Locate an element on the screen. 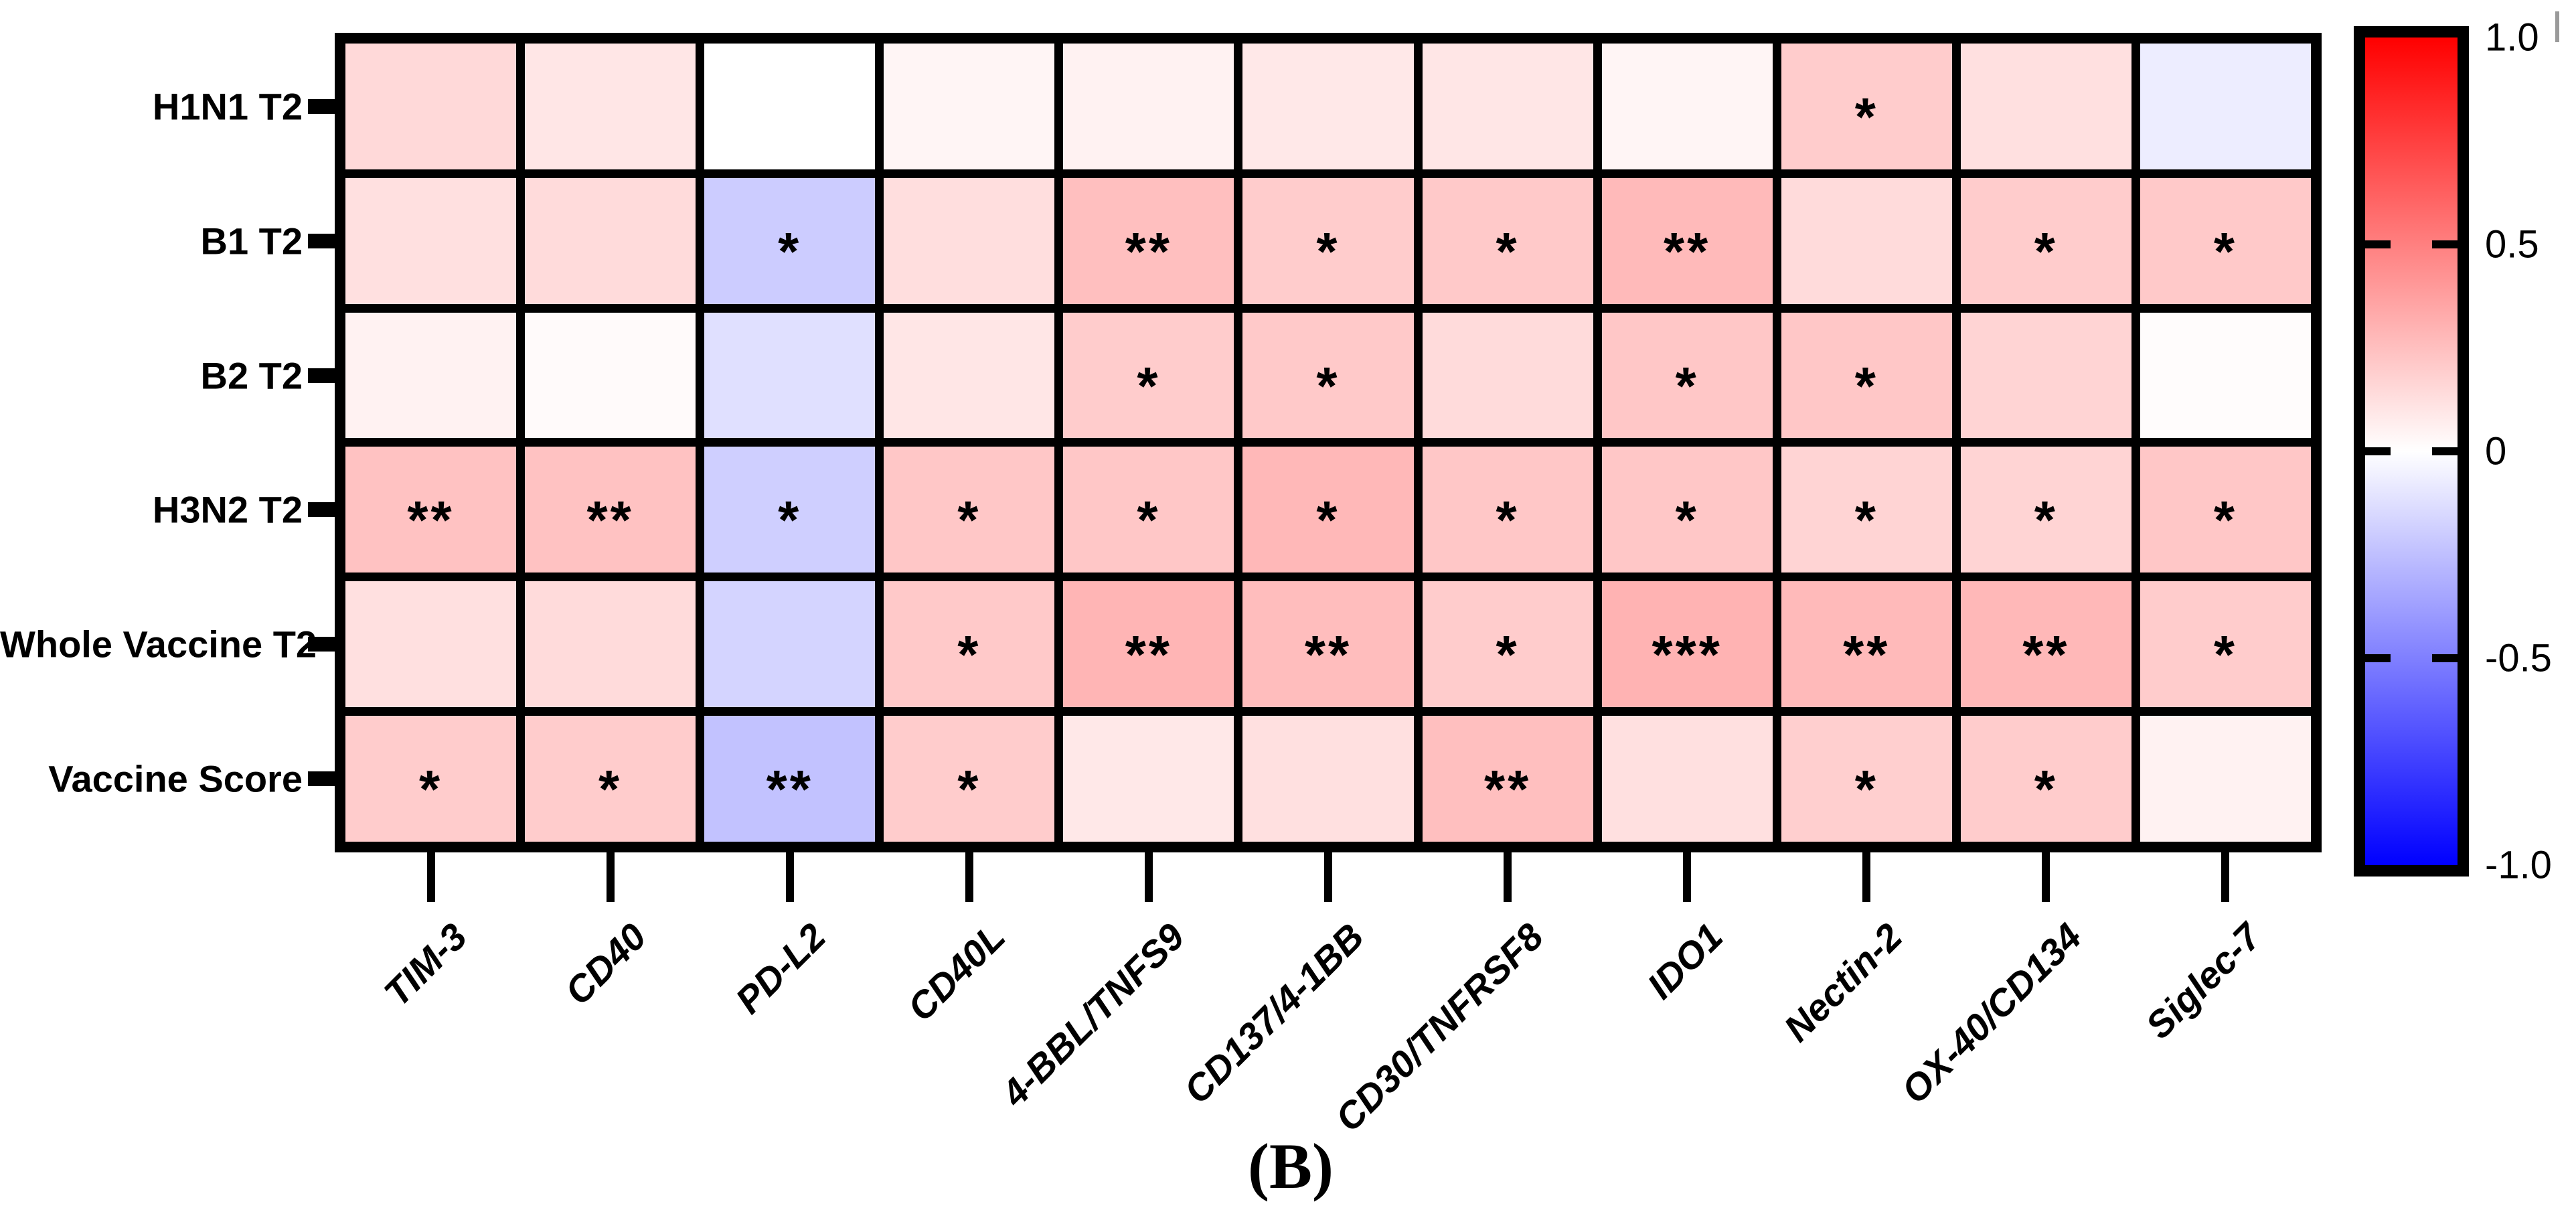  colorbar-tick-label: 0 is located at coordinates (2496, 451).